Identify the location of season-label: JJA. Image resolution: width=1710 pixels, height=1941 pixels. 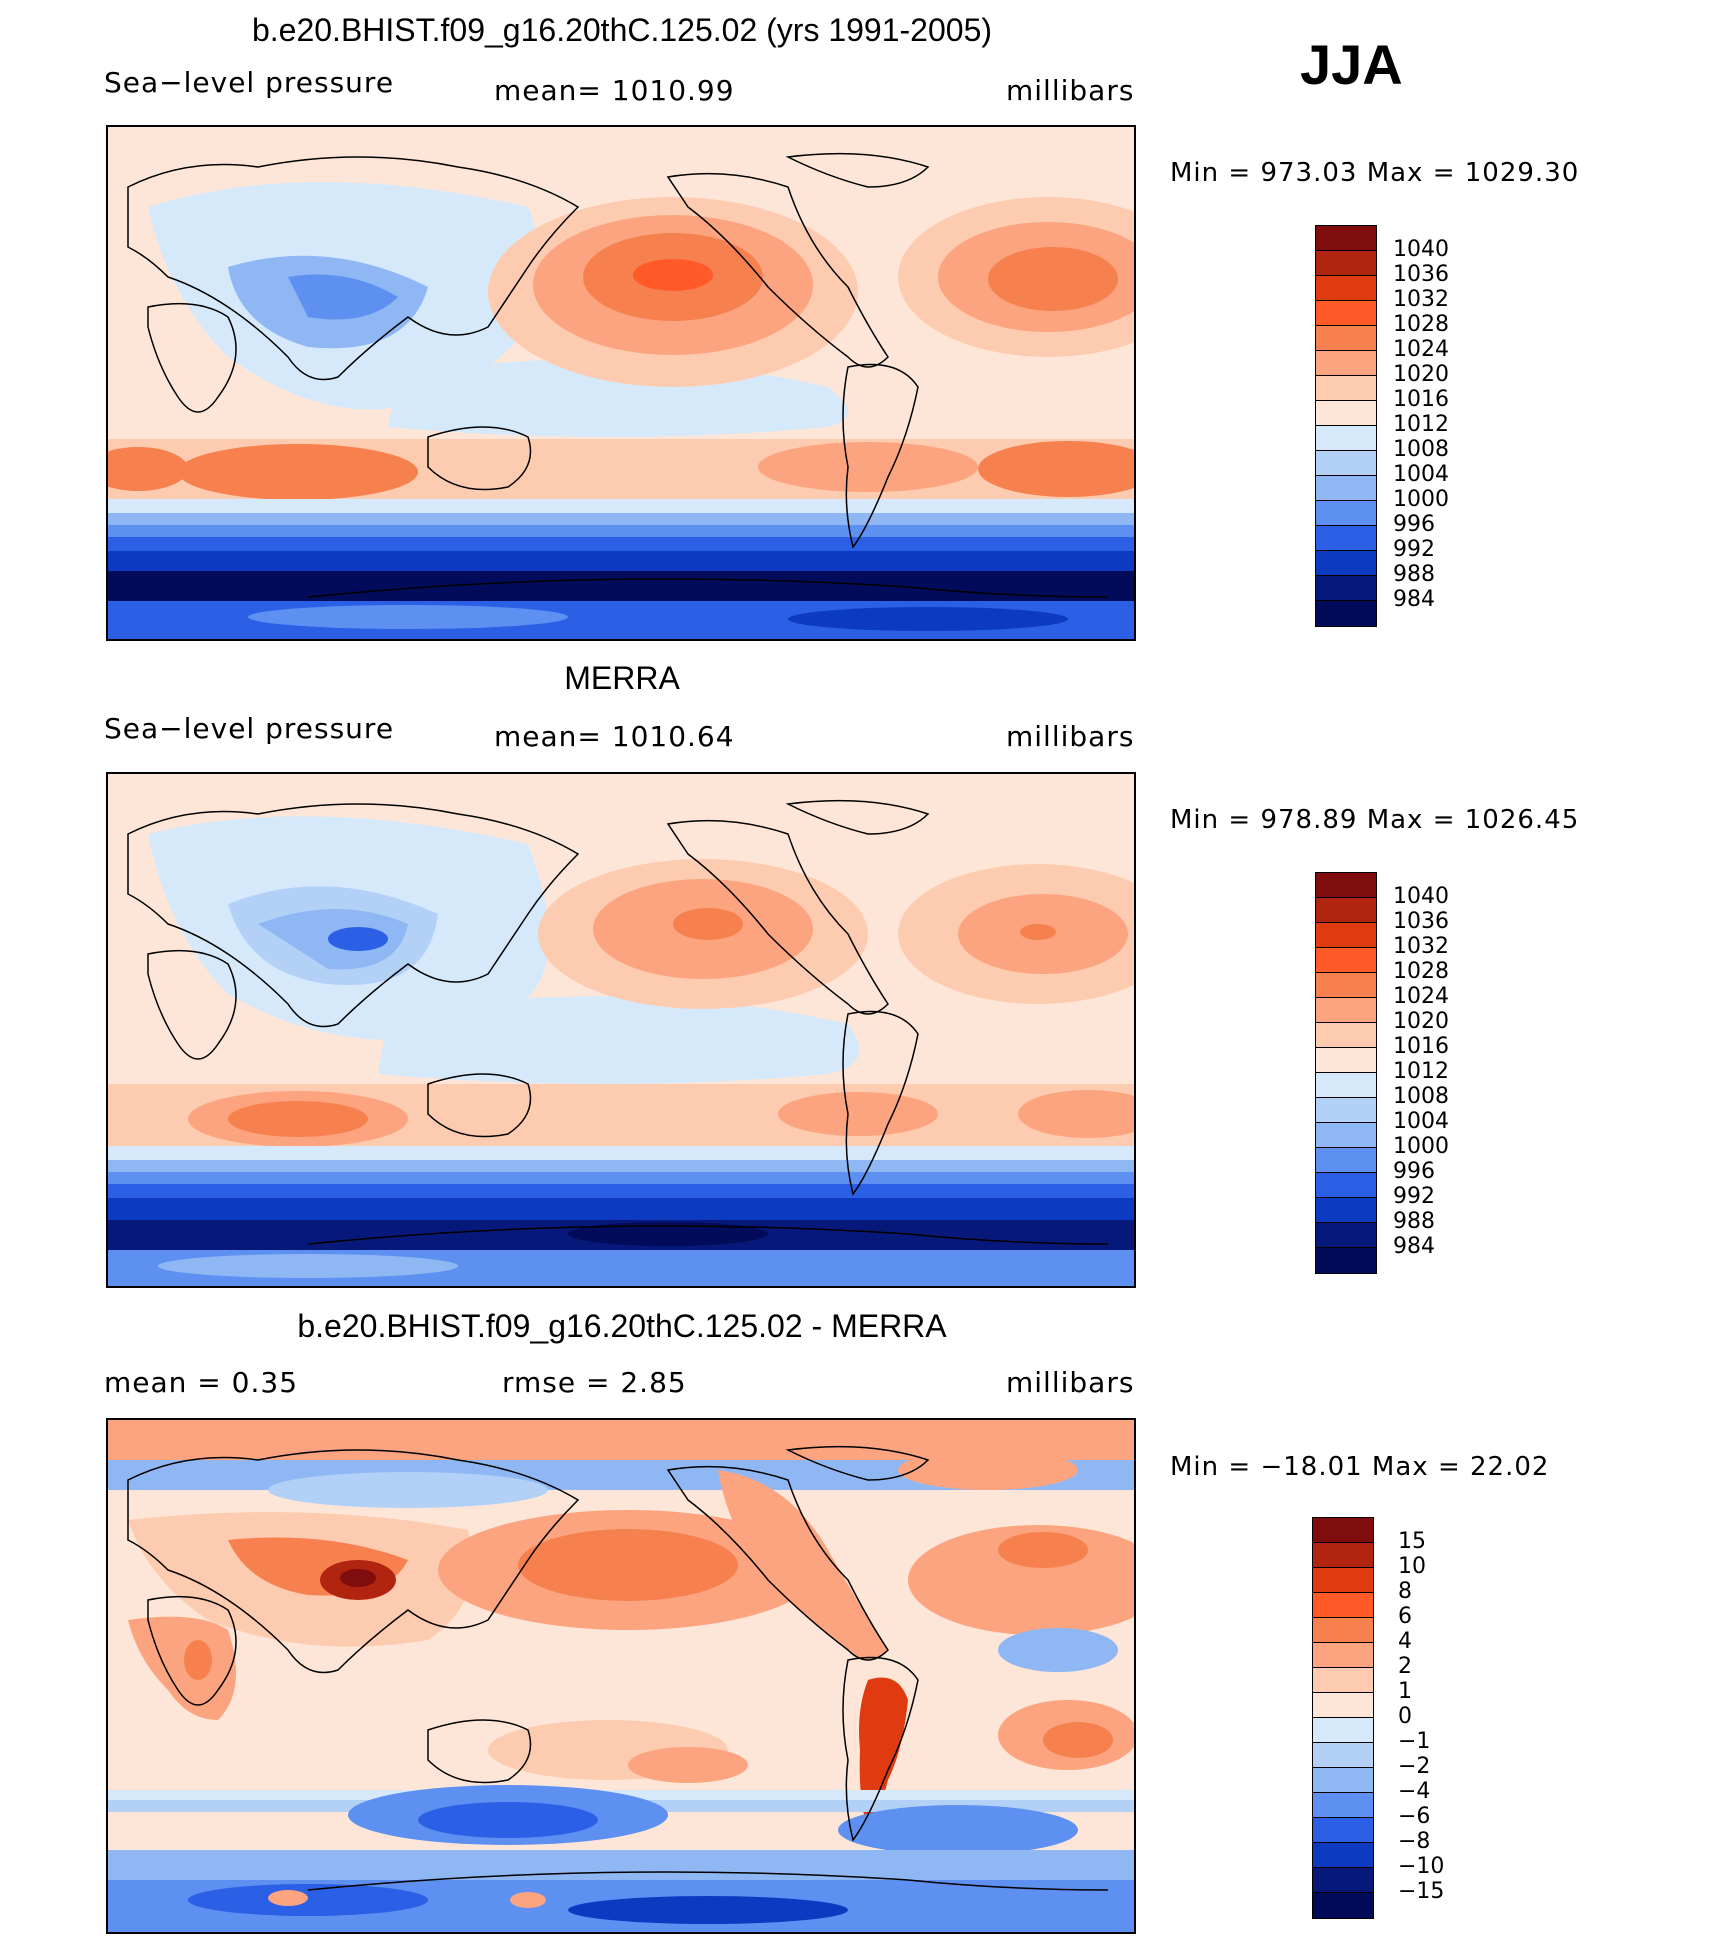
(1351, 64).